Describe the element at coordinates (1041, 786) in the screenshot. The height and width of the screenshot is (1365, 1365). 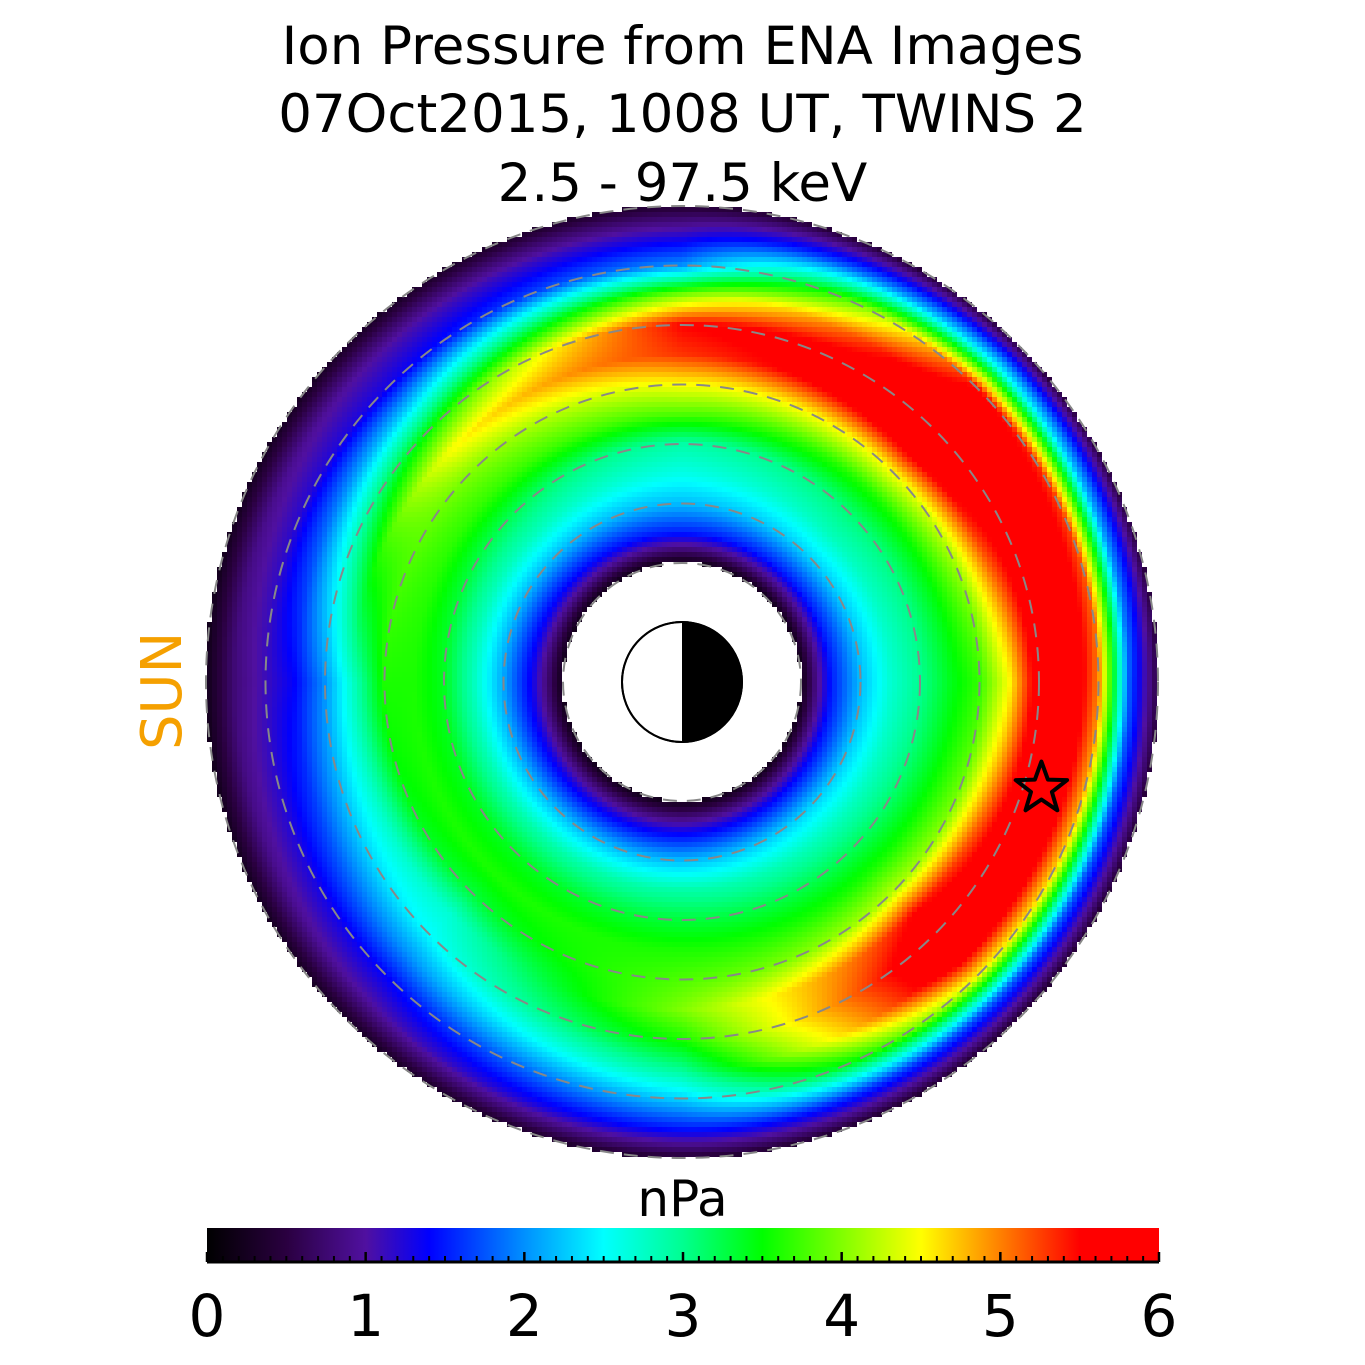
I see `satellite-star-icon` at that location.